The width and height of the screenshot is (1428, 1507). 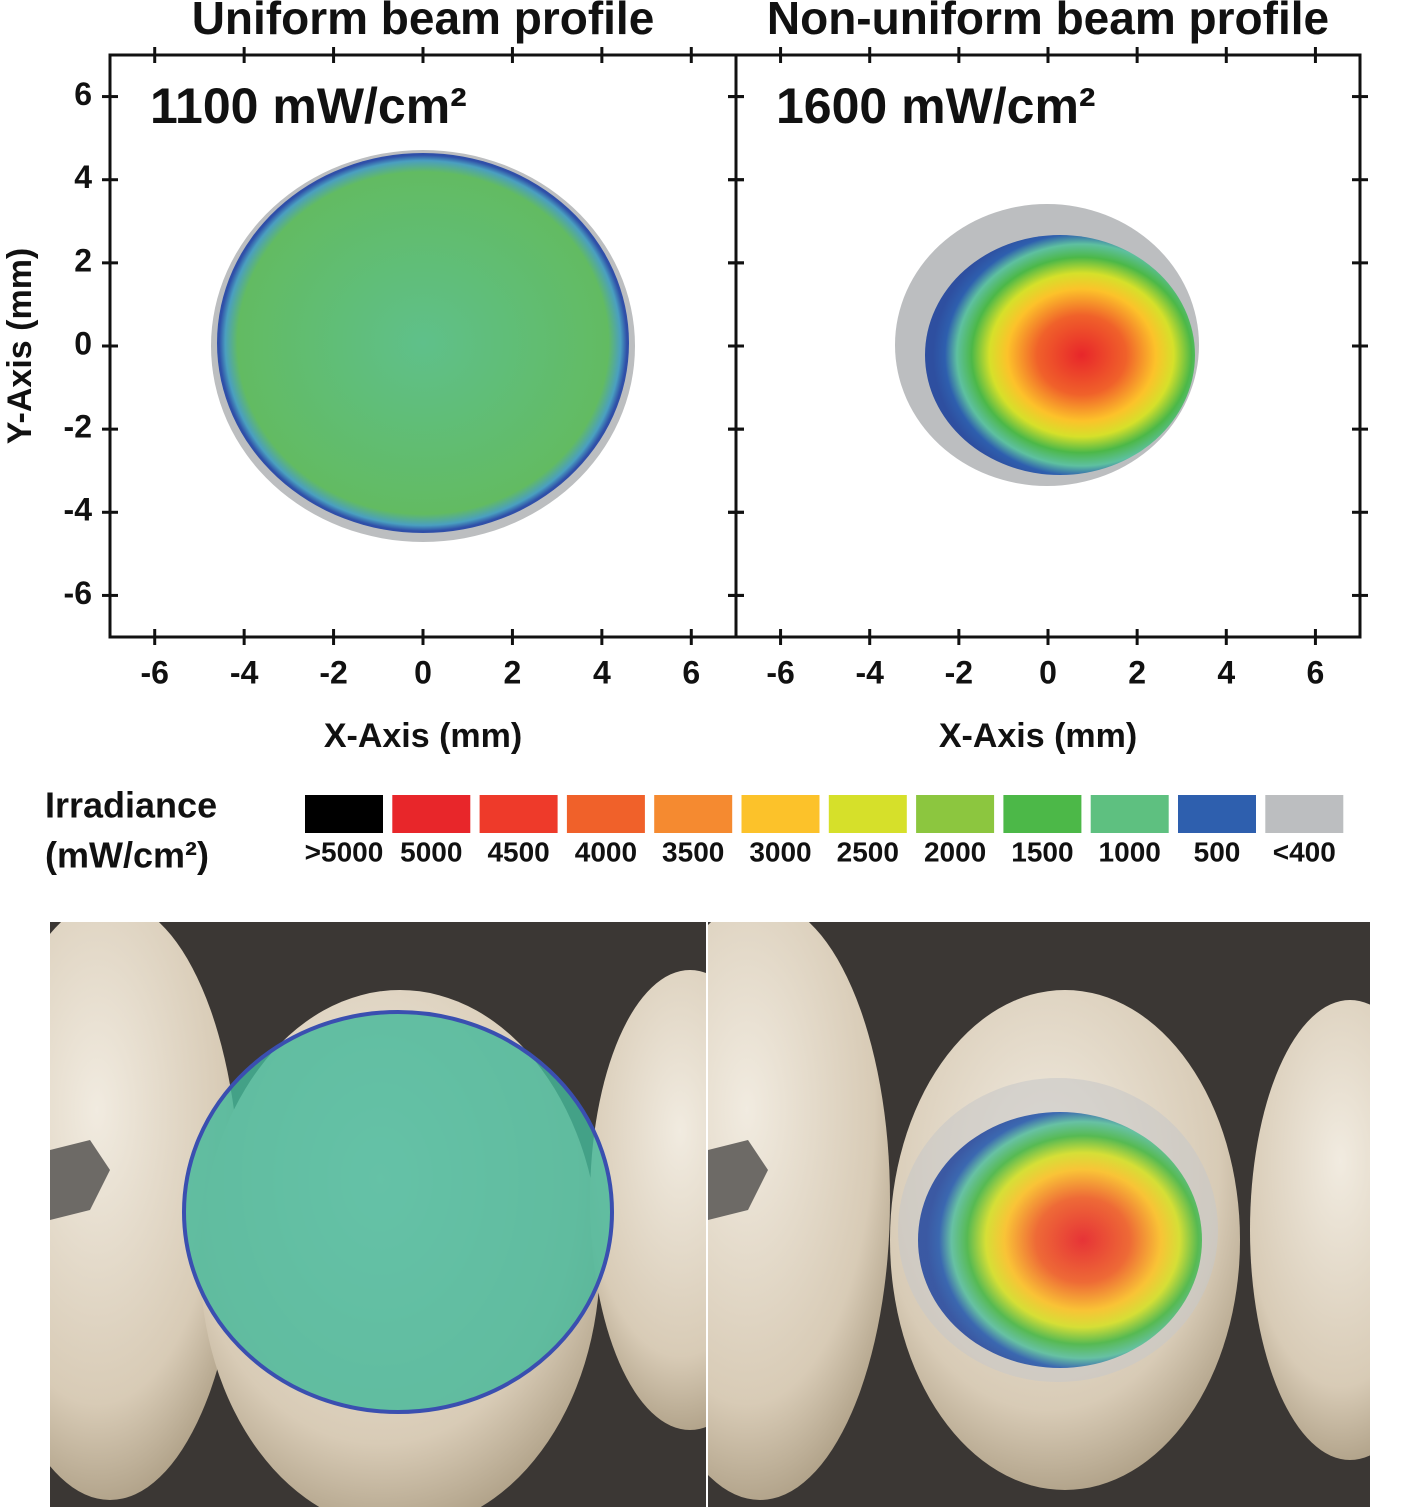 I want to click on y-tick-label: -2, so click(x=78, y=427).